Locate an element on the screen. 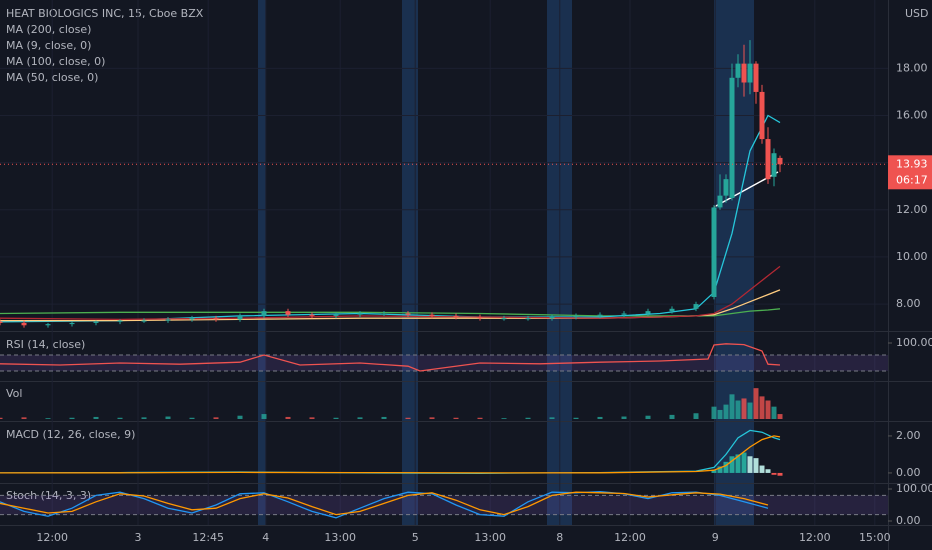 The width and height of the screenshot is (932, 550). level-band is located at coordinates (444, 505).